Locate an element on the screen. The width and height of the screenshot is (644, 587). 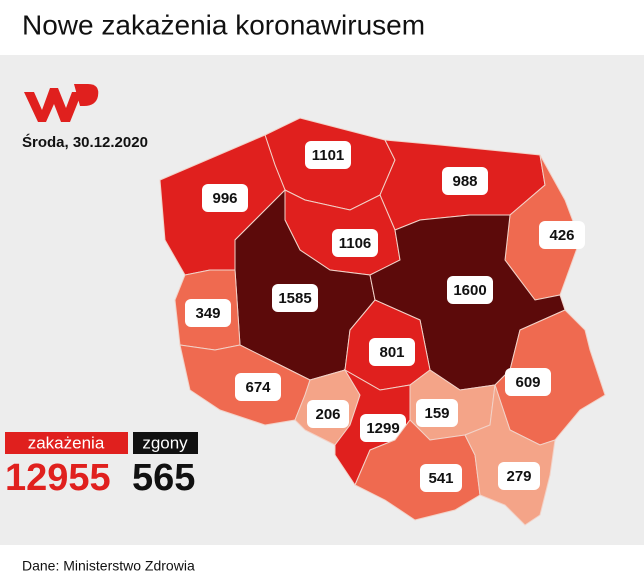
region-value: 1101 is located at coordinates (328, 155).